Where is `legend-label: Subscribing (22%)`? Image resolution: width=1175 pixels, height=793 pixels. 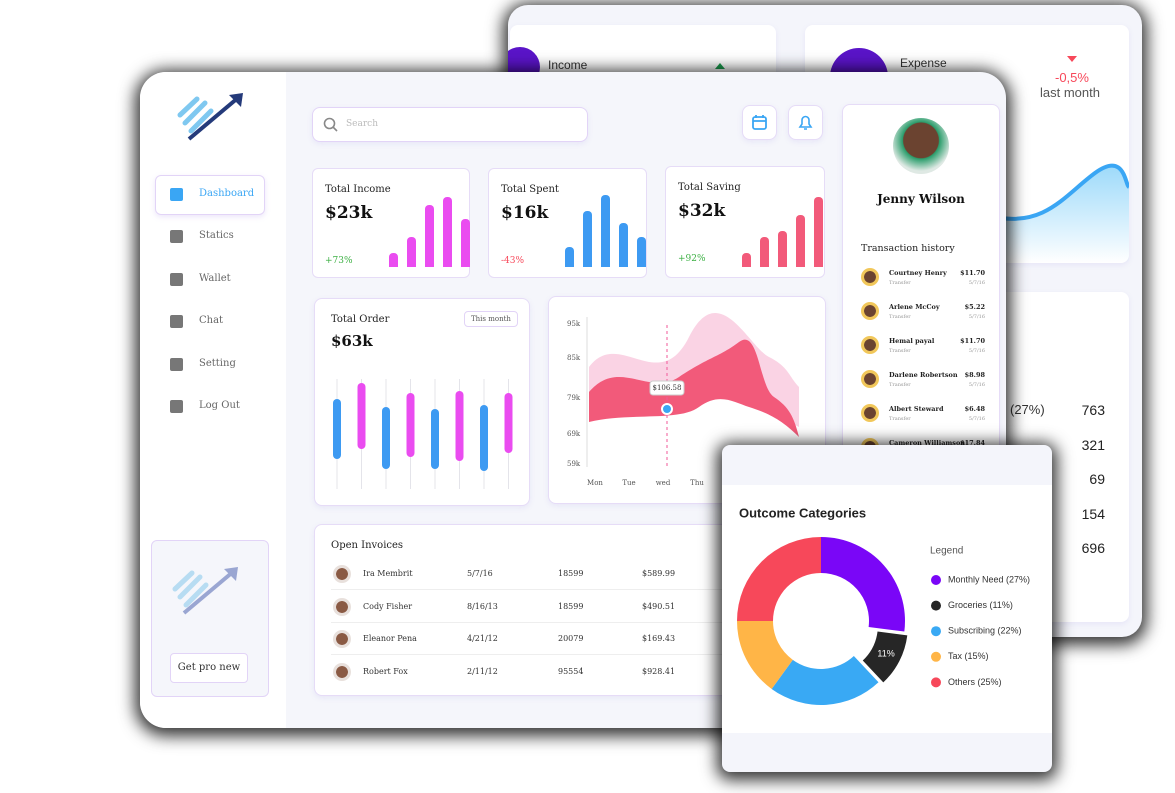
legend-label: Subscribing (22%) is located at coordinates (985, 631).